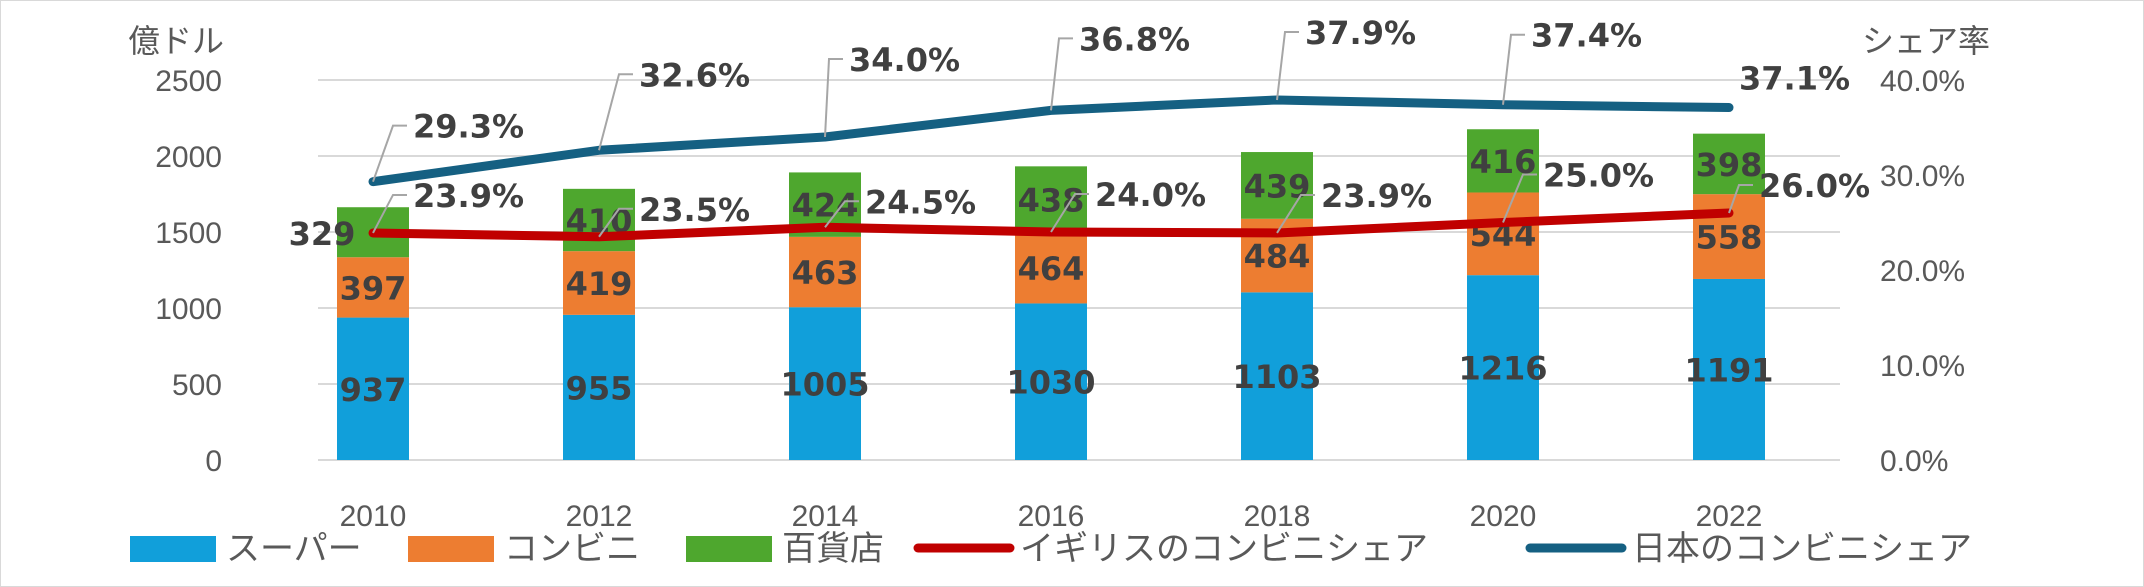 The width and height of the screenshot is (2144, 587). What do you see at coordinates (920, 202) in the screenshot?
I see `line-value-label: 24.5%` at bounding box center [920, 202].